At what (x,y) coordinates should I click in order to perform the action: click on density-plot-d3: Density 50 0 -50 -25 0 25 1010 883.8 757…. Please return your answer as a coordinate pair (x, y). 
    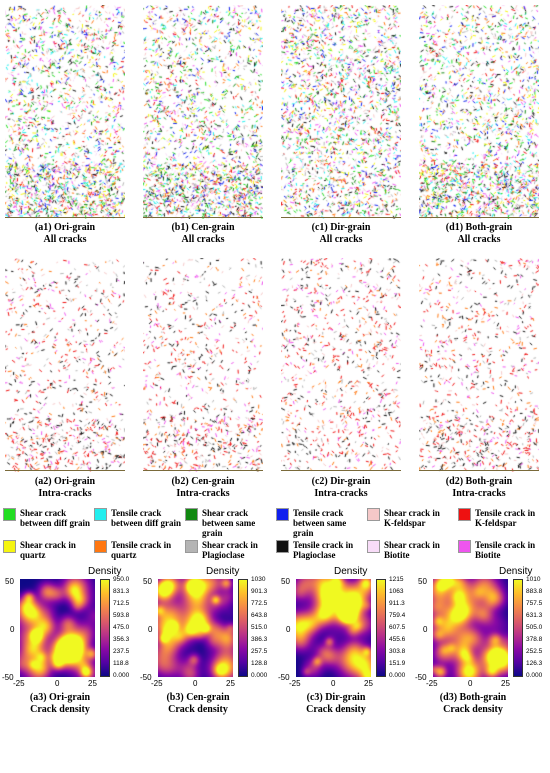
    Looking at the image, I should click on (481, 669).